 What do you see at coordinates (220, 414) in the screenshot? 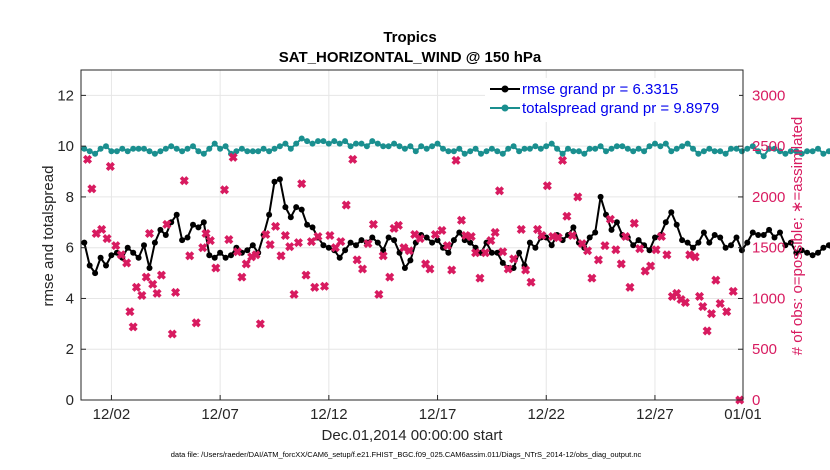
I see `x-tick-label: 12/07` at bounding box center [220, 414].